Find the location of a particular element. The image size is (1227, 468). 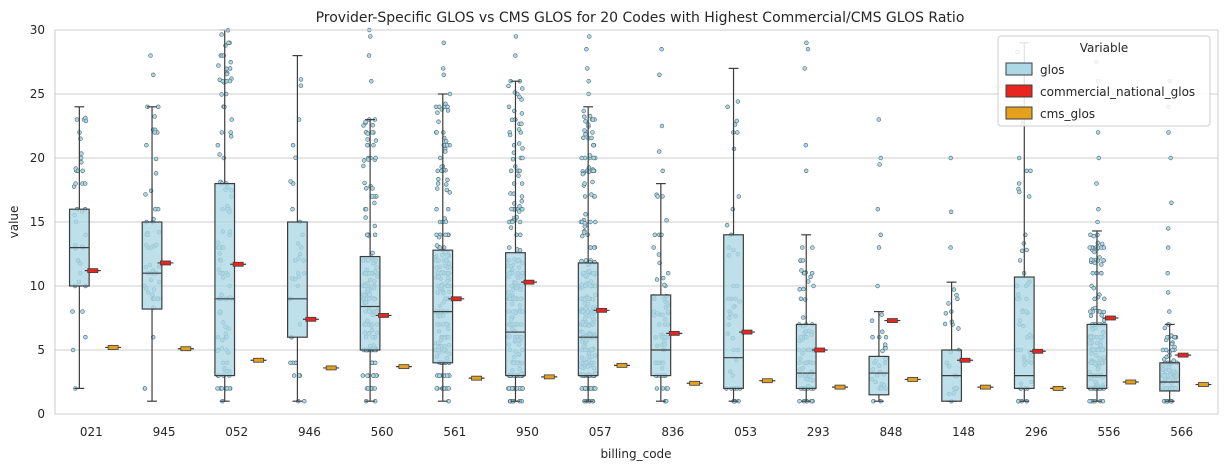

x-tick-label-021: 021 is located at coordinates (91, 432).